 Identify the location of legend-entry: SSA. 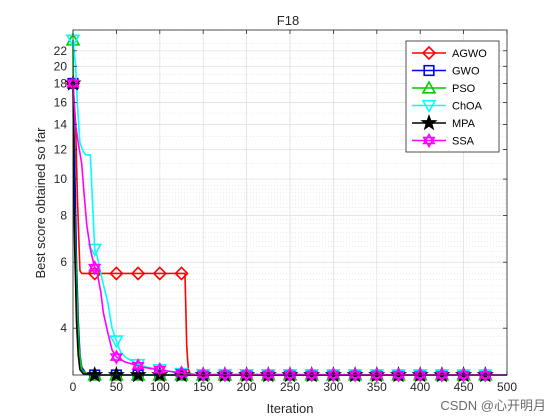
(443, 140).